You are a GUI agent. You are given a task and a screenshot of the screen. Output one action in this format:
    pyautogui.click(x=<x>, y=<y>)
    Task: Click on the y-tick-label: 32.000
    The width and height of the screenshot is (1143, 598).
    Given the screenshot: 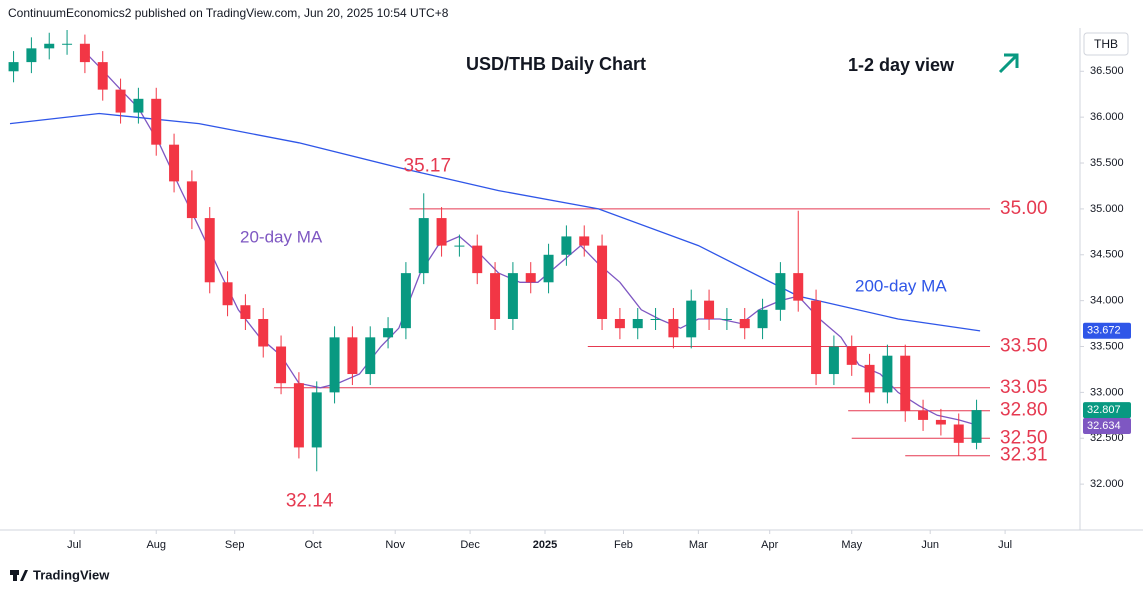 What is the action you would take?
    pyautogui.click(x=1107, y=484)
    